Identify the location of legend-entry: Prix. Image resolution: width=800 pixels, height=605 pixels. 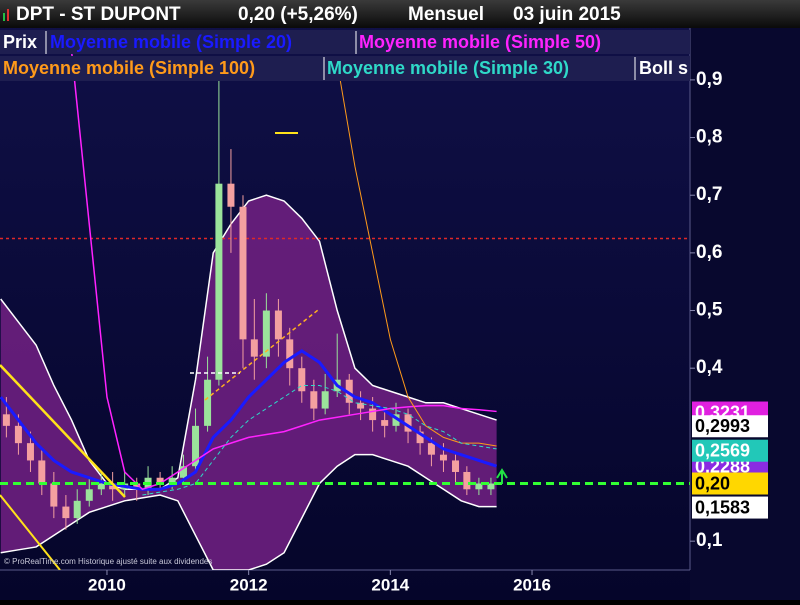
(20, 42).